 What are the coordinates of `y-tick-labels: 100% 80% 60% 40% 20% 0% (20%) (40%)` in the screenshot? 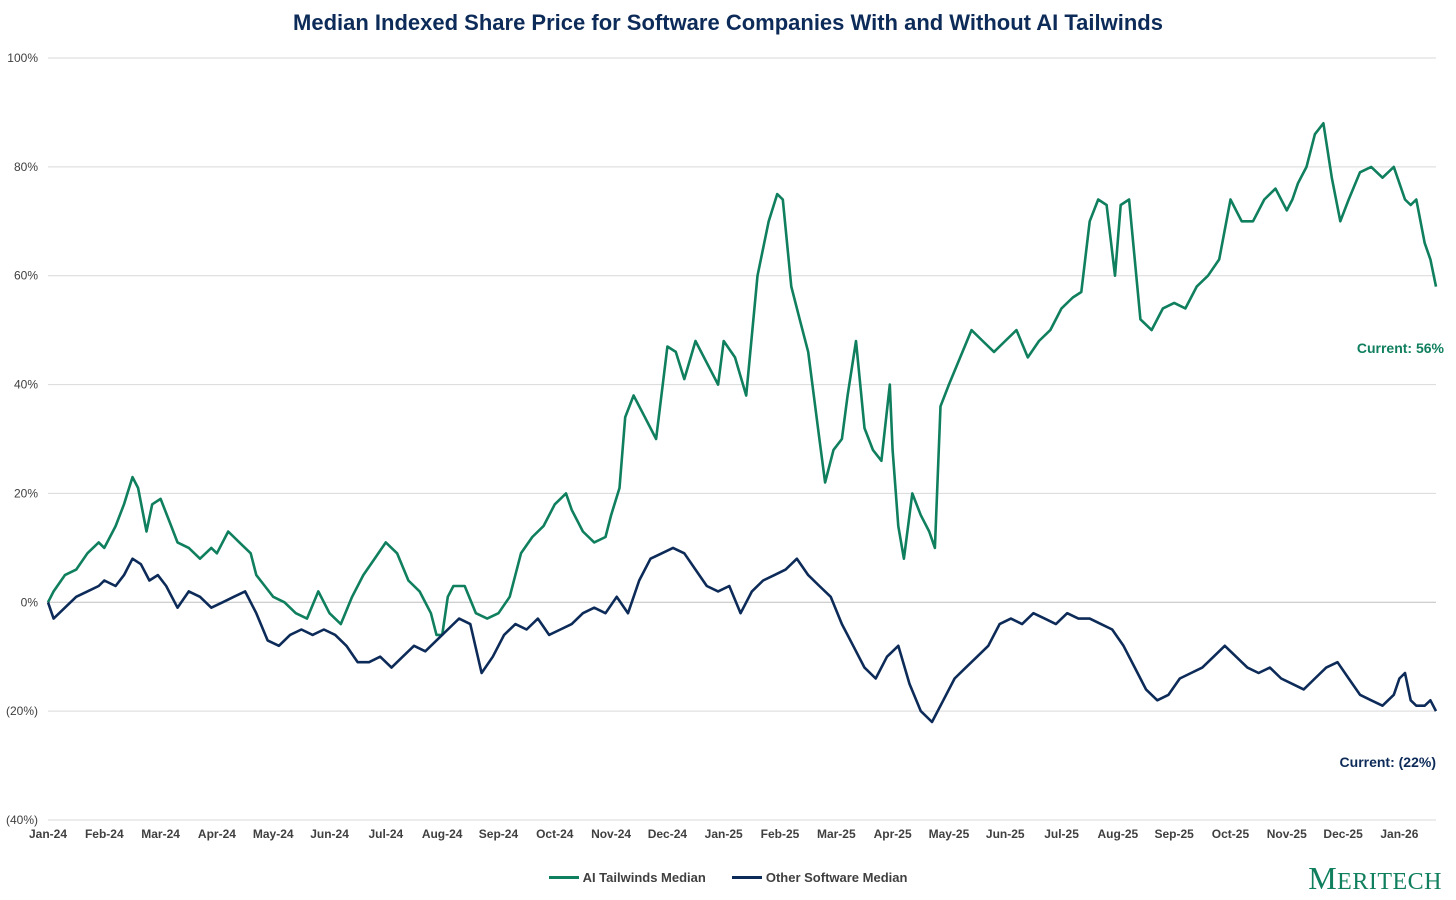 It's located at (22, 439).